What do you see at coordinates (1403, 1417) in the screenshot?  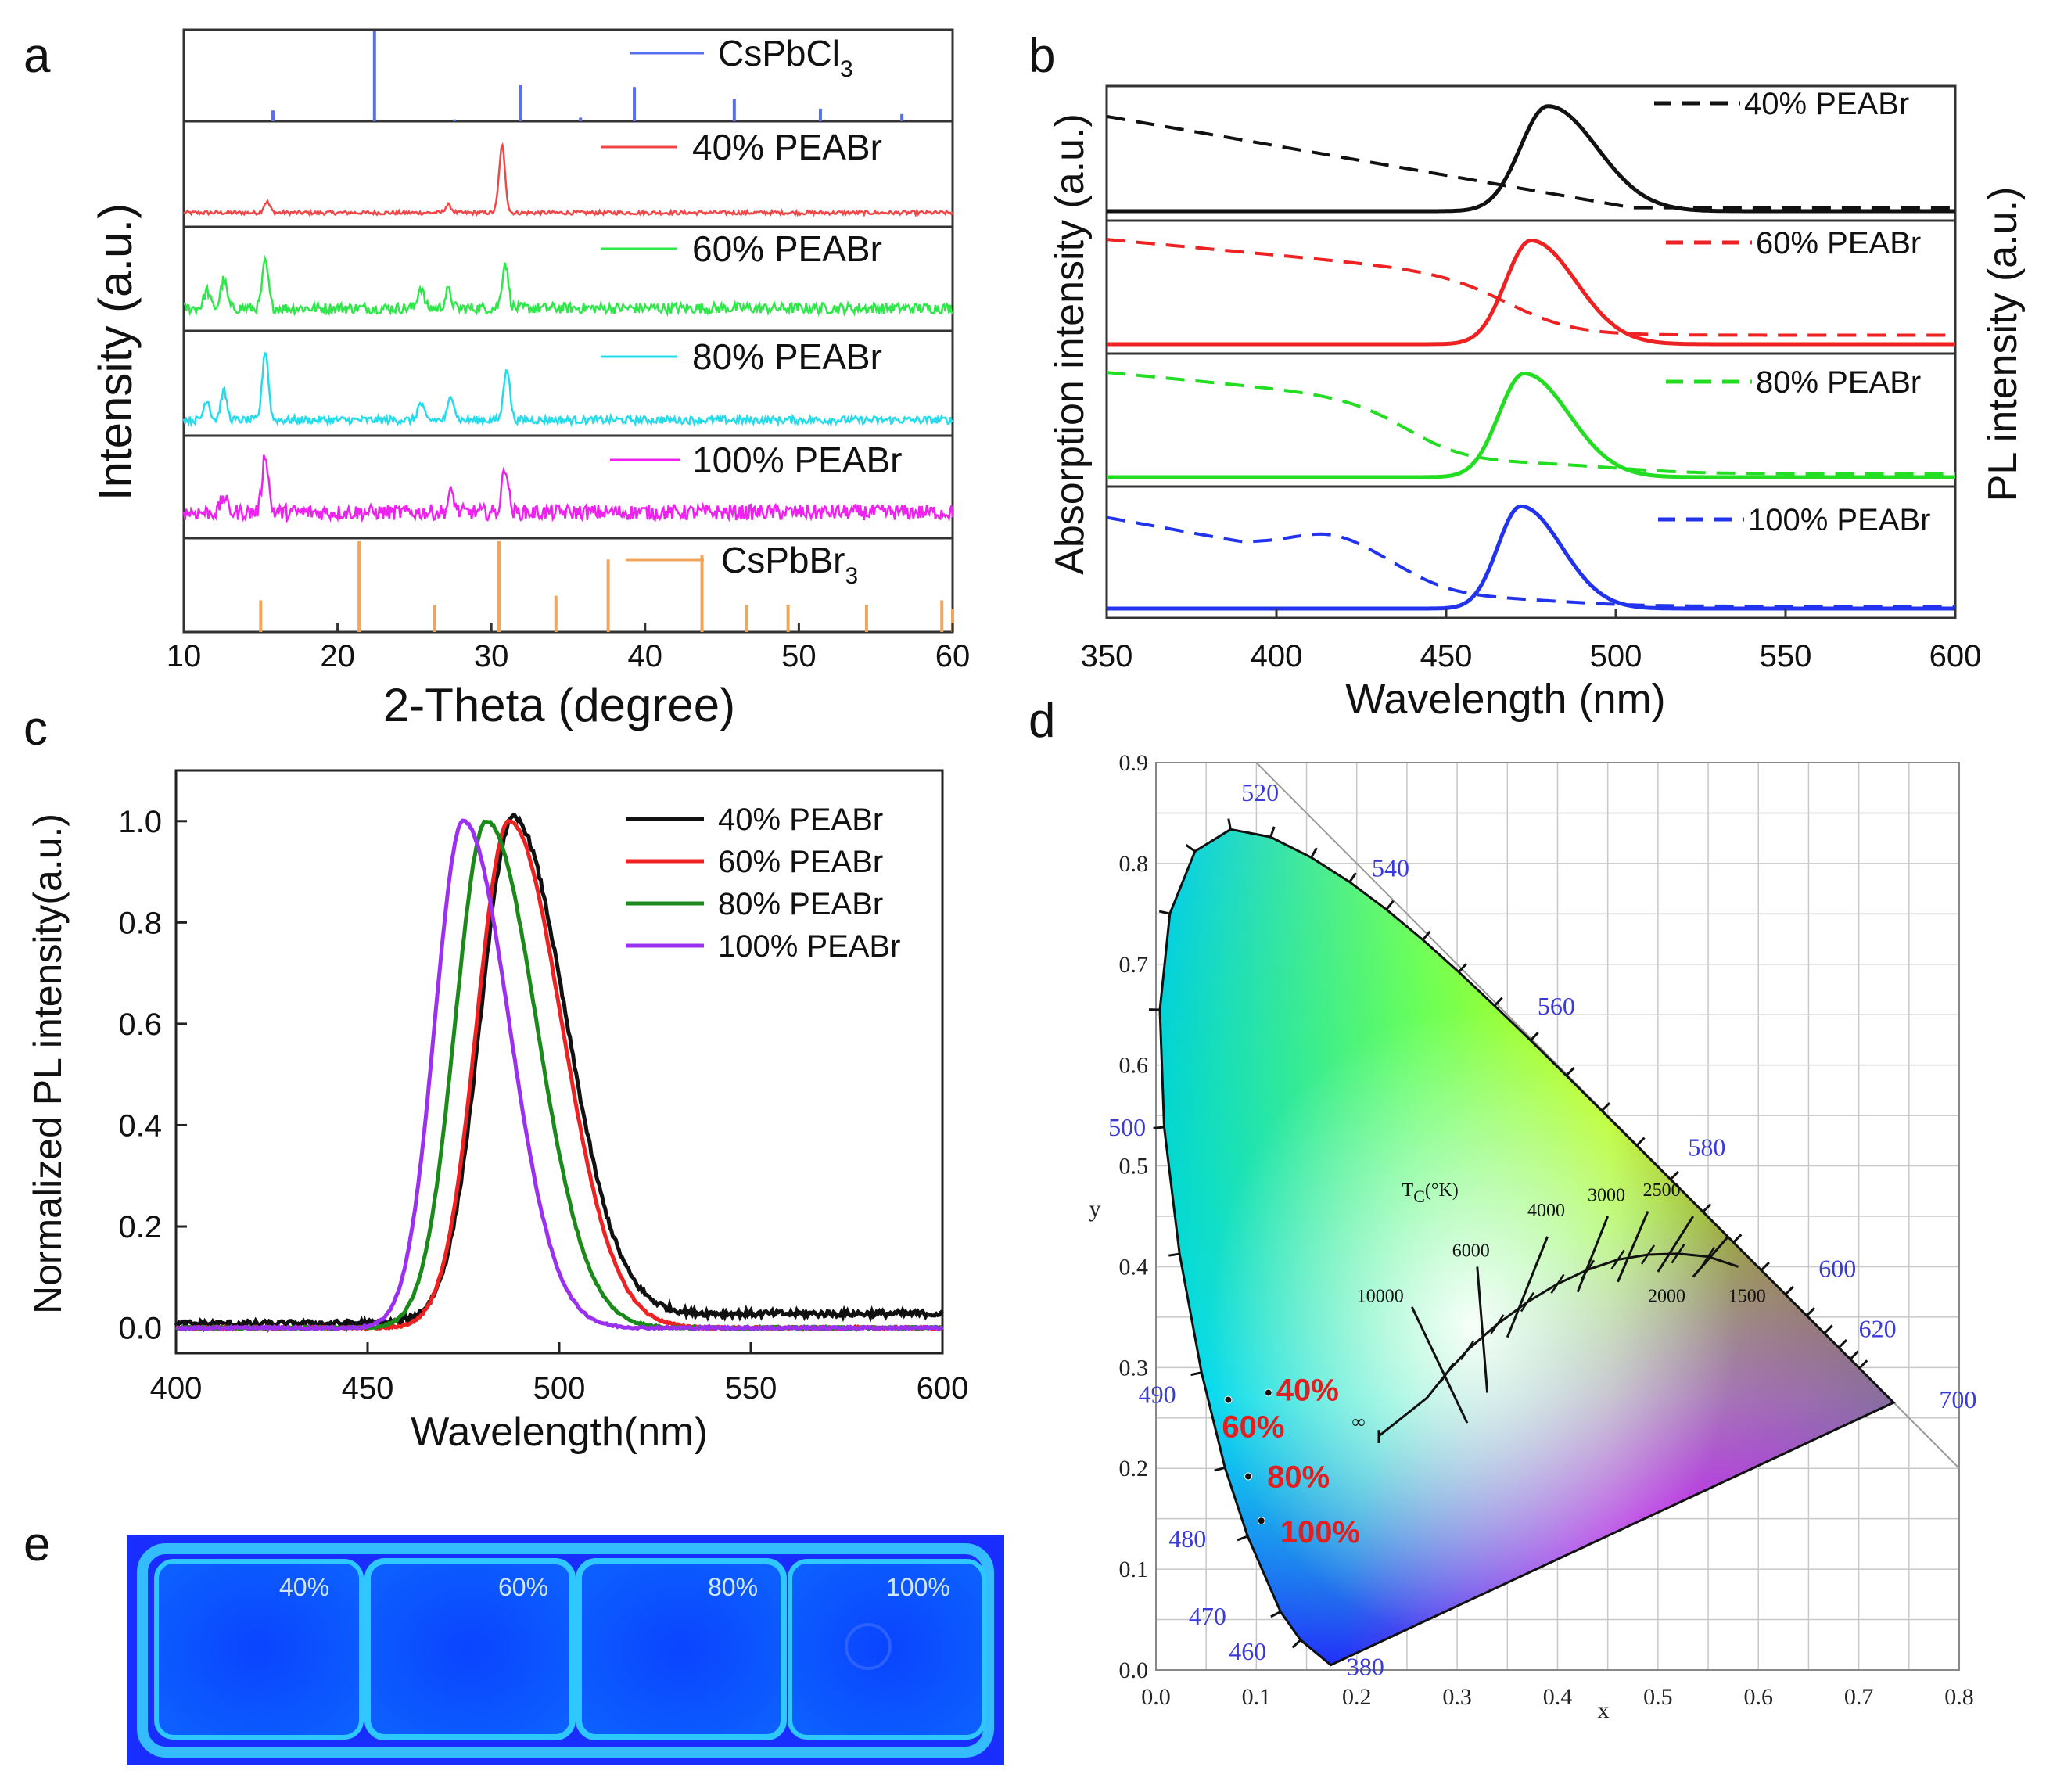 I see `planckian-tail` at bounding box center [1403, 1417].